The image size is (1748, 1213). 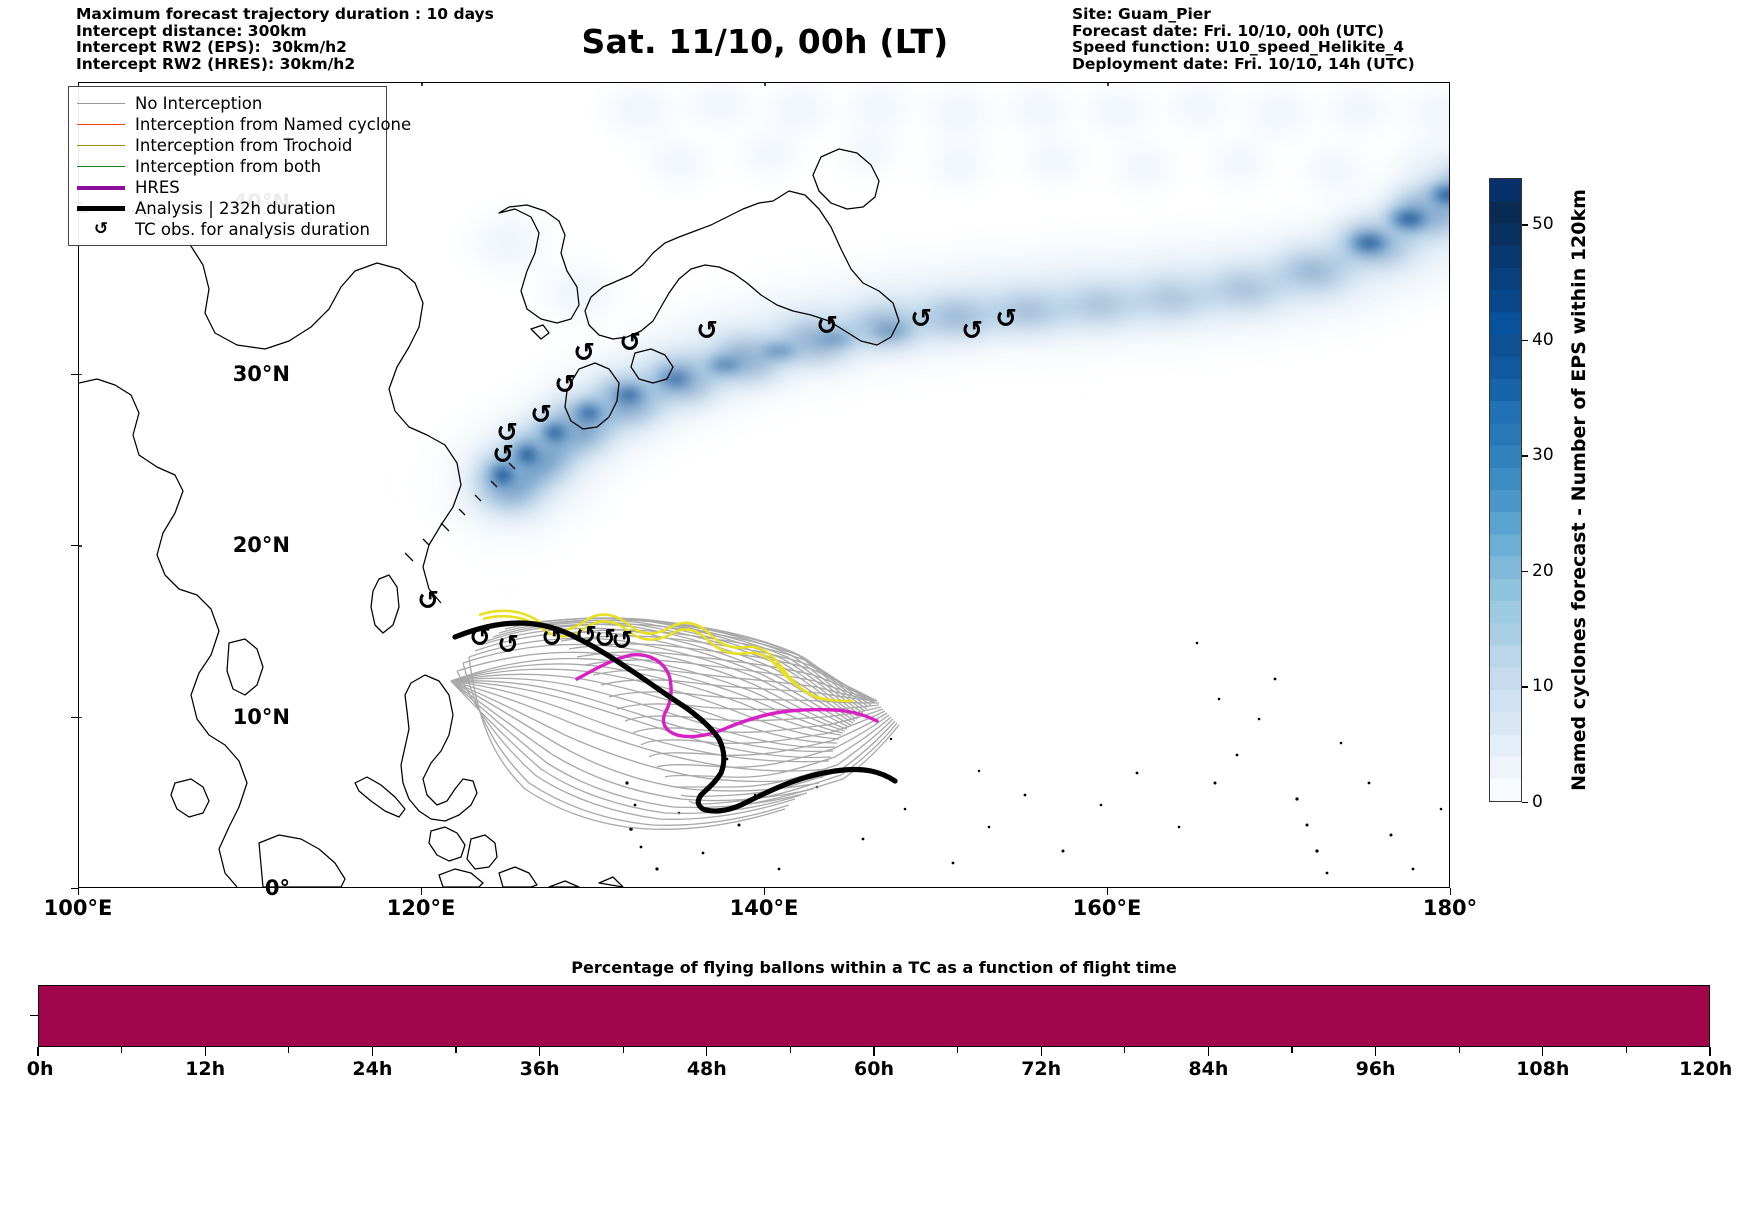 What do you see at coordinates (227, 145) in the screenshot?
I see `legend-item-2: Interception from Trochoid` at bounding box center [227, 145].